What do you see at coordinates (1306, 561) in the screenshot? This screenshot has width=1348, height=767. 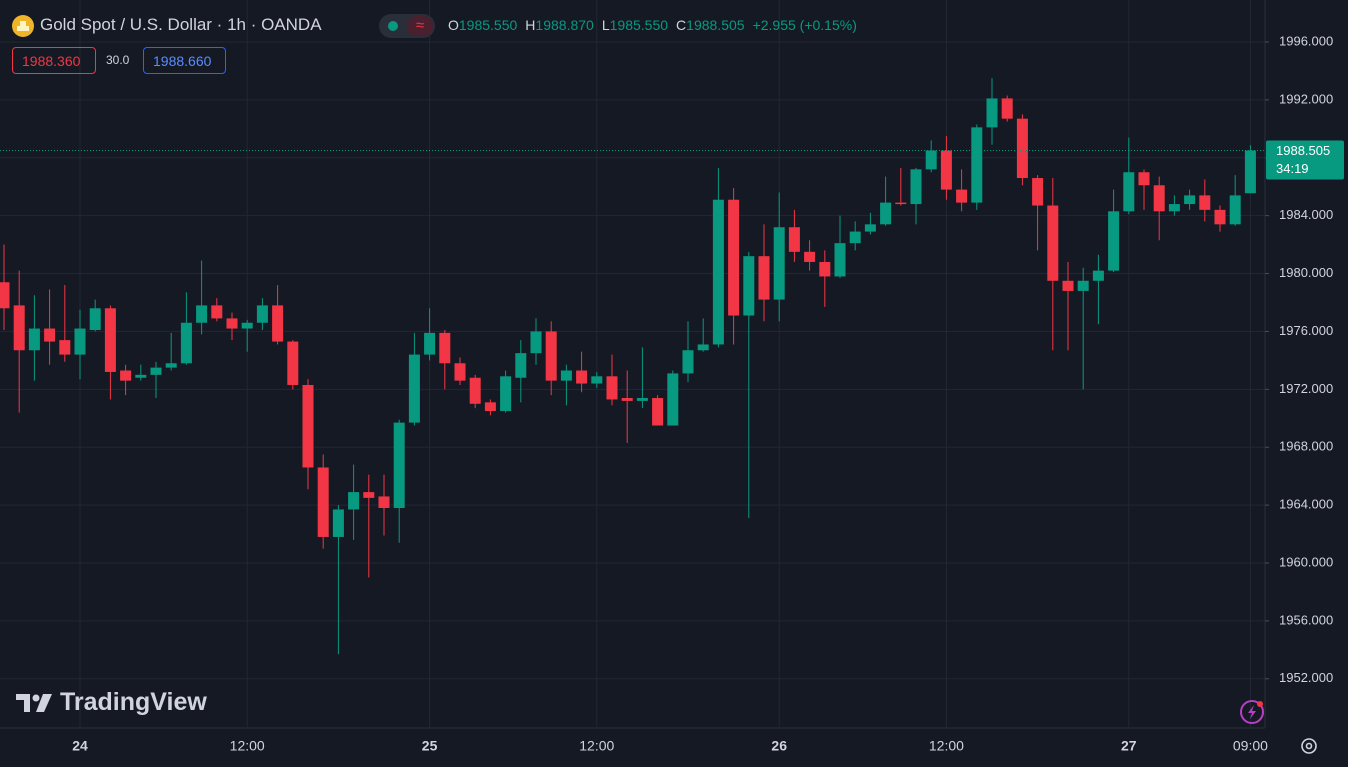 I see `y-tick-label: 1960.000` at bounding box center [1306, 561].